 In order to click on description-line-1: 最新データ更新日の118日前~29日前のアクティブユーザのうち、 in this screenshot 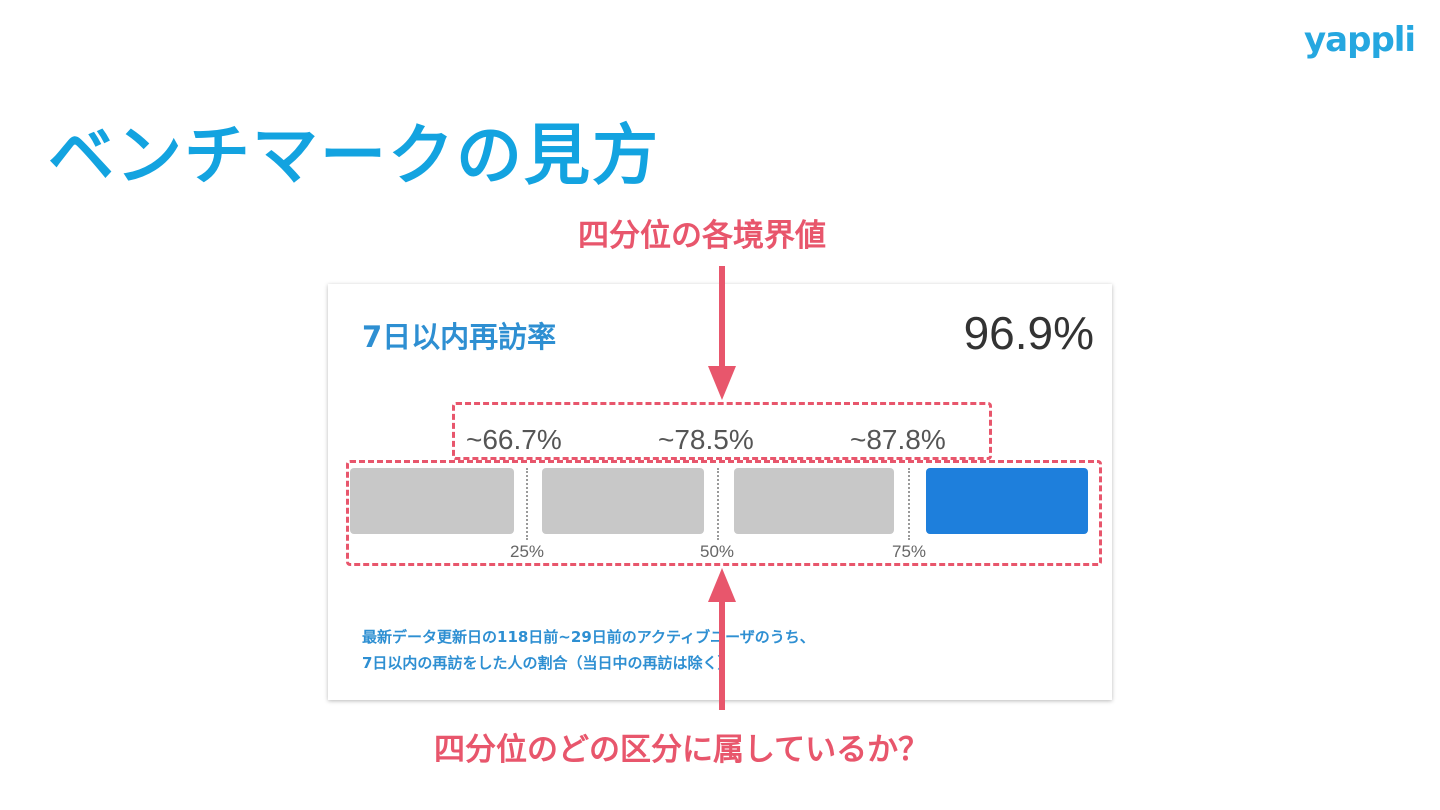, I will do `click(588, 637)`.